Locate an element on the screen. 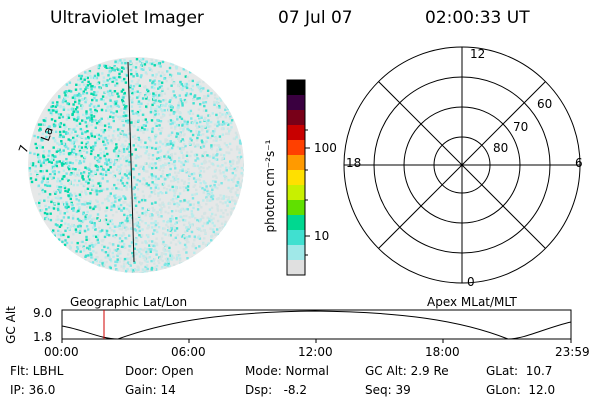 The width and height of the screenshot is (600, 400). mlt-label-left: 18 is located at coordinates (354, 163).